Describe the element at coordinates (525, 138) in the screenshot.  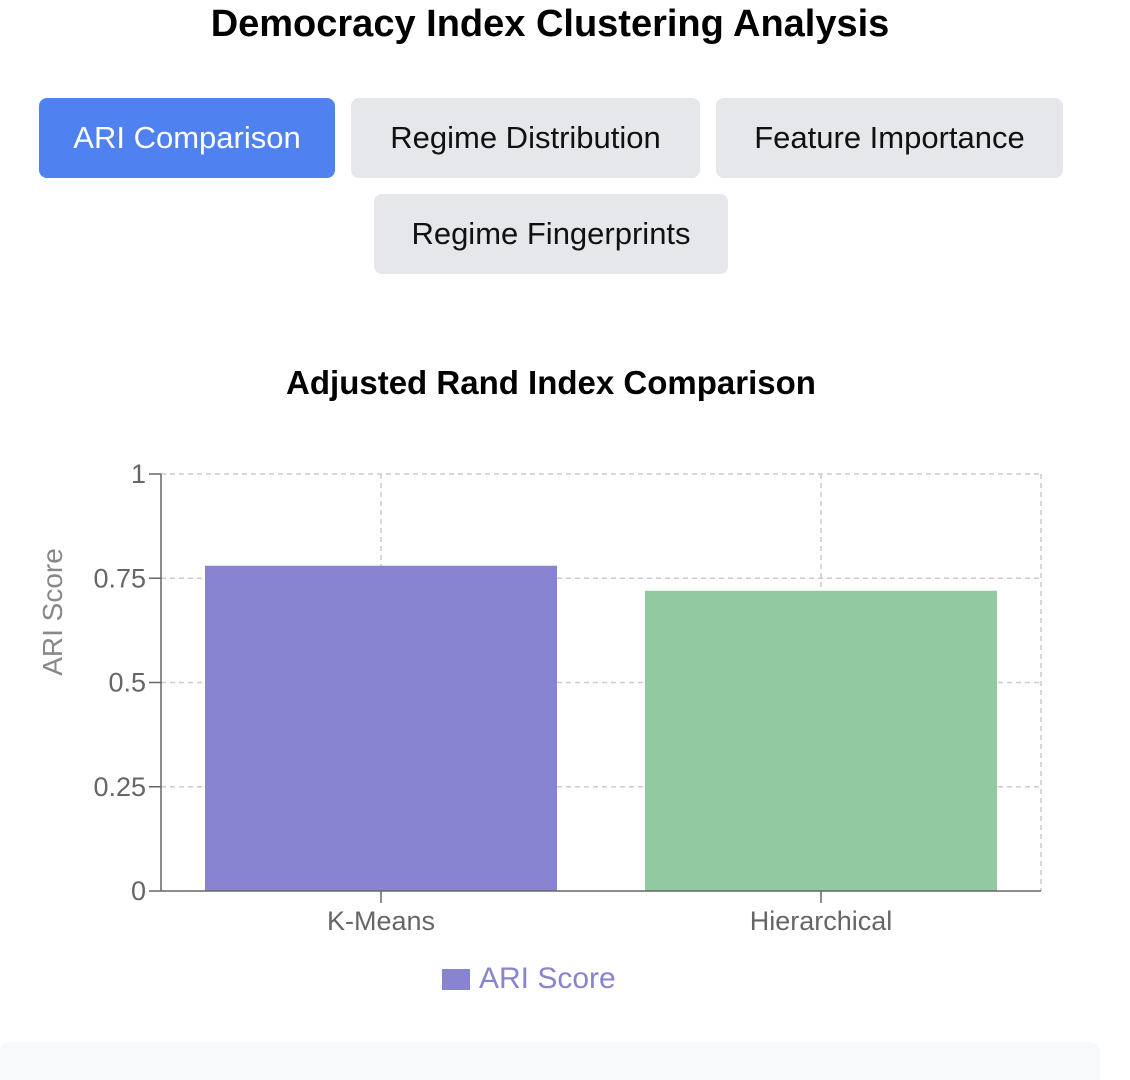
I see `tab-regime-distribution: Regime Distribution` at that location.